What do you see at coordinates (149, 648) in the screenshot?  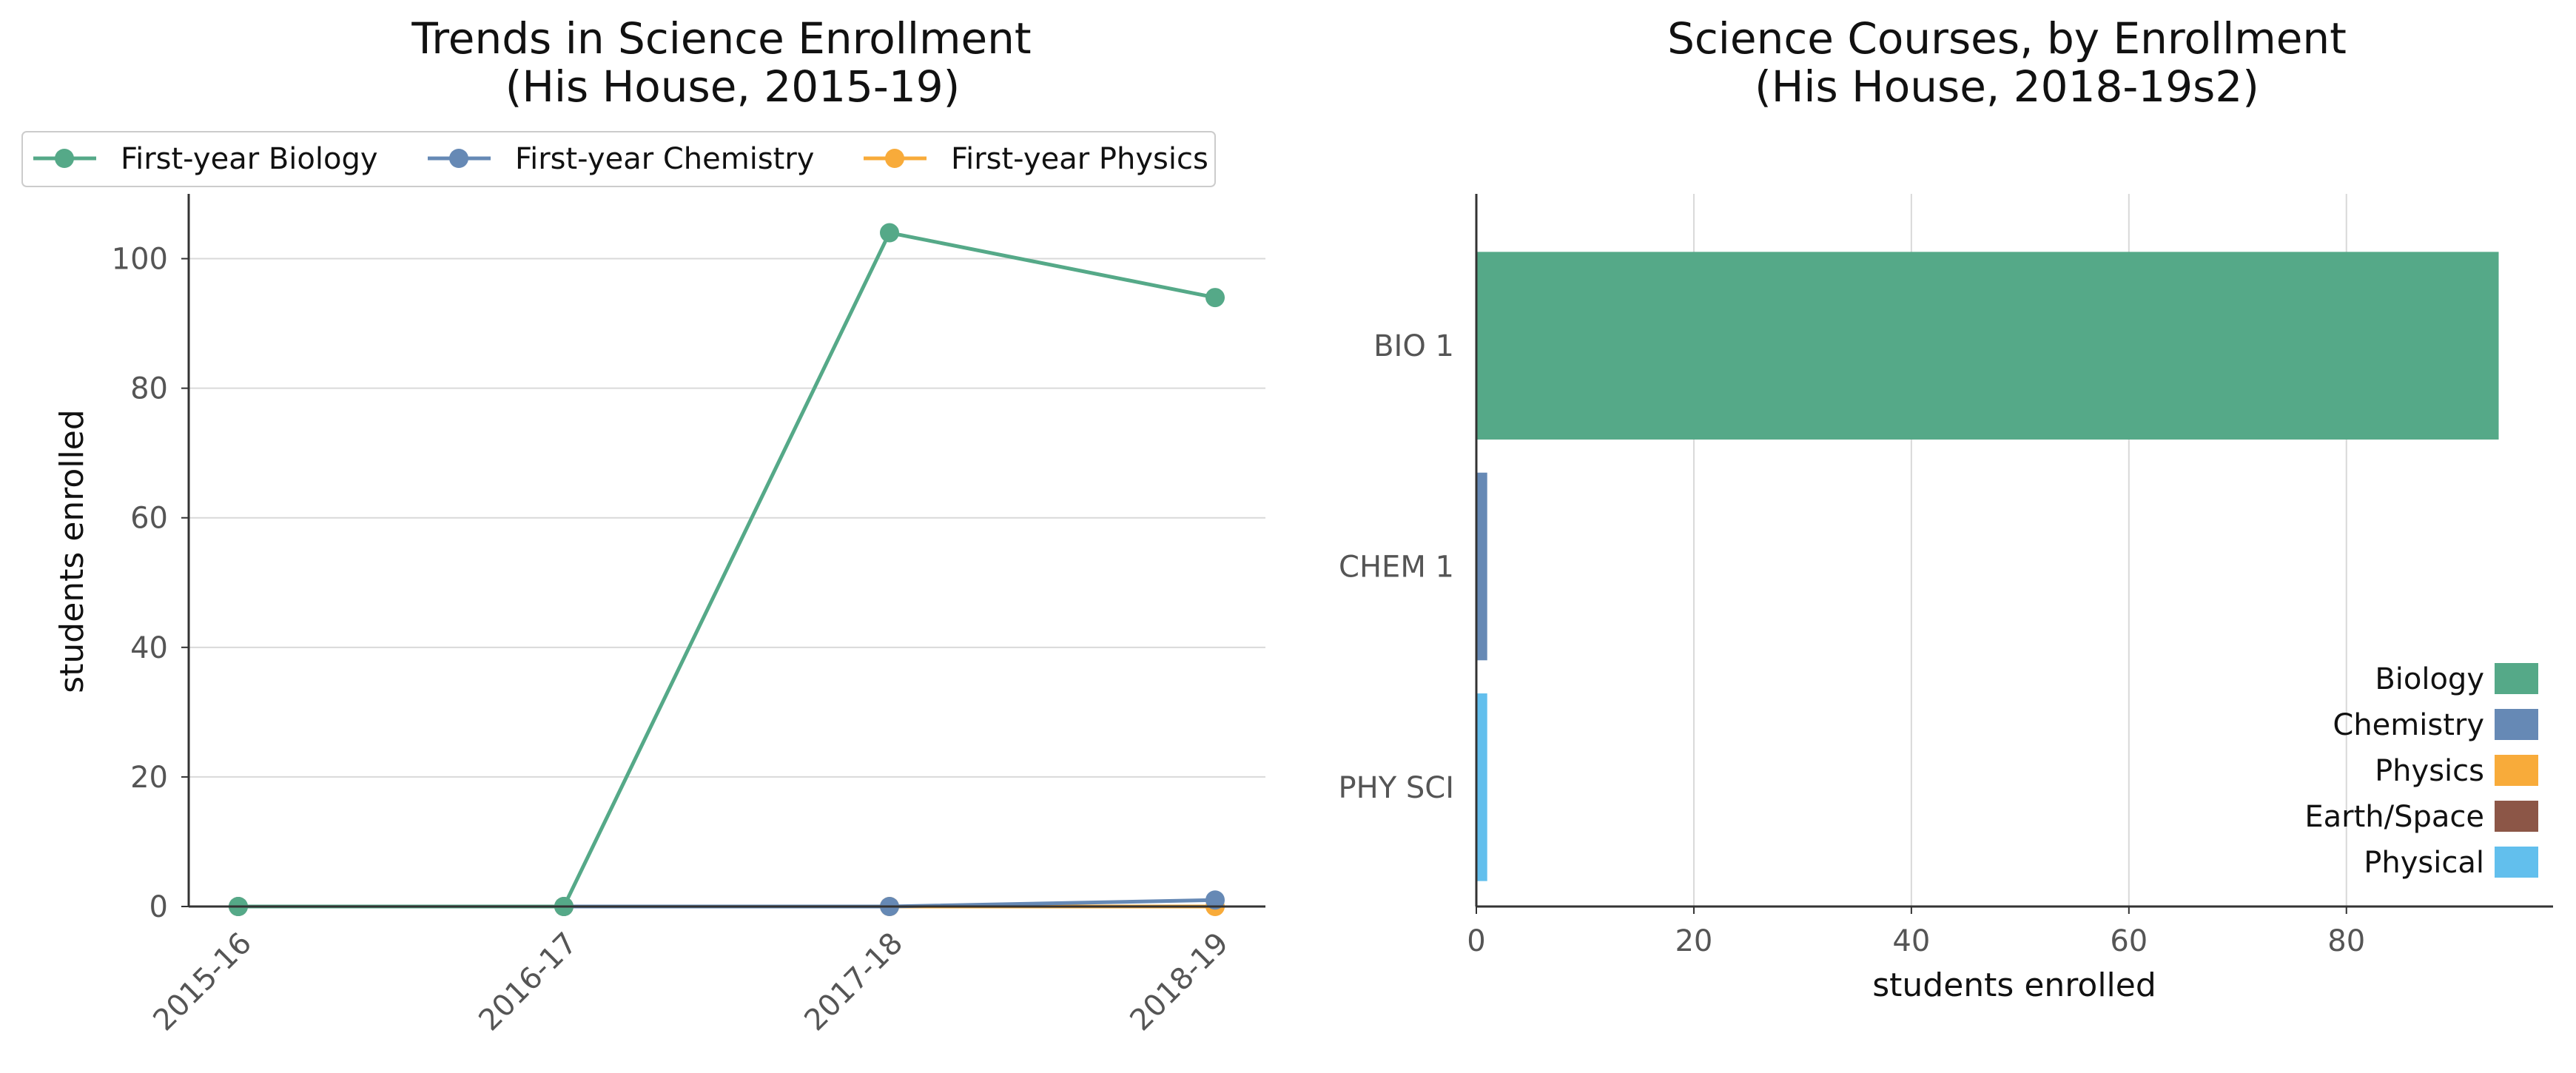 I see `line-chart-y-tick-label: 40` at bounding box center [149, 648].